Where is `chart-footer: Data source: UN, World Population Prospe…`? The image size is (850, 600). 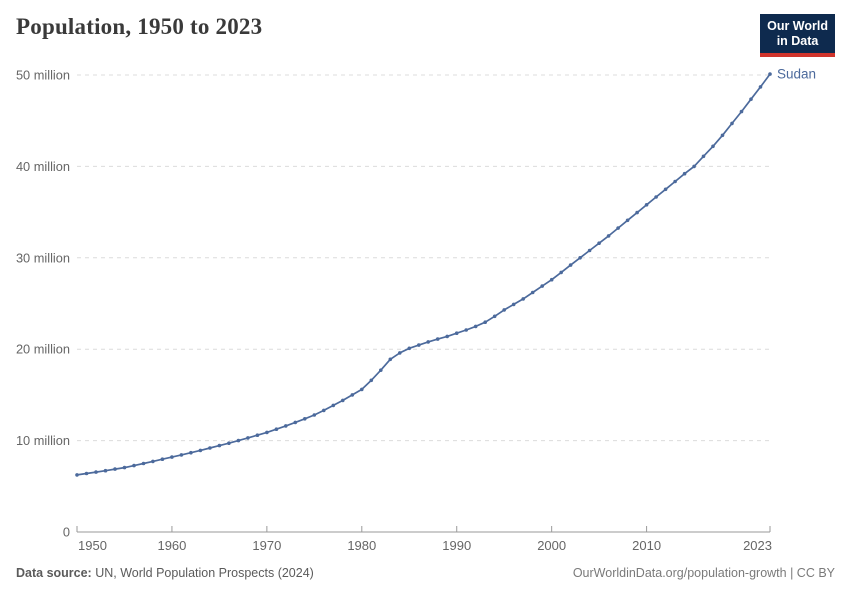 chart-footer: Data source: UN, World Population Prospe… is located at coordinates (425, 573).